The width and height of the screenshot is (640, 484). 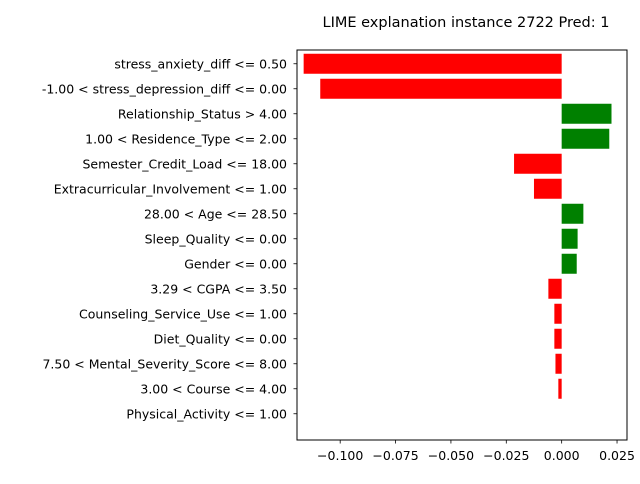 What do you see at coordinates (206, 413) in the screenshot?
I see `y-tick-label: Physical_Activity <= 1.00` at bounding box center [206, 413].